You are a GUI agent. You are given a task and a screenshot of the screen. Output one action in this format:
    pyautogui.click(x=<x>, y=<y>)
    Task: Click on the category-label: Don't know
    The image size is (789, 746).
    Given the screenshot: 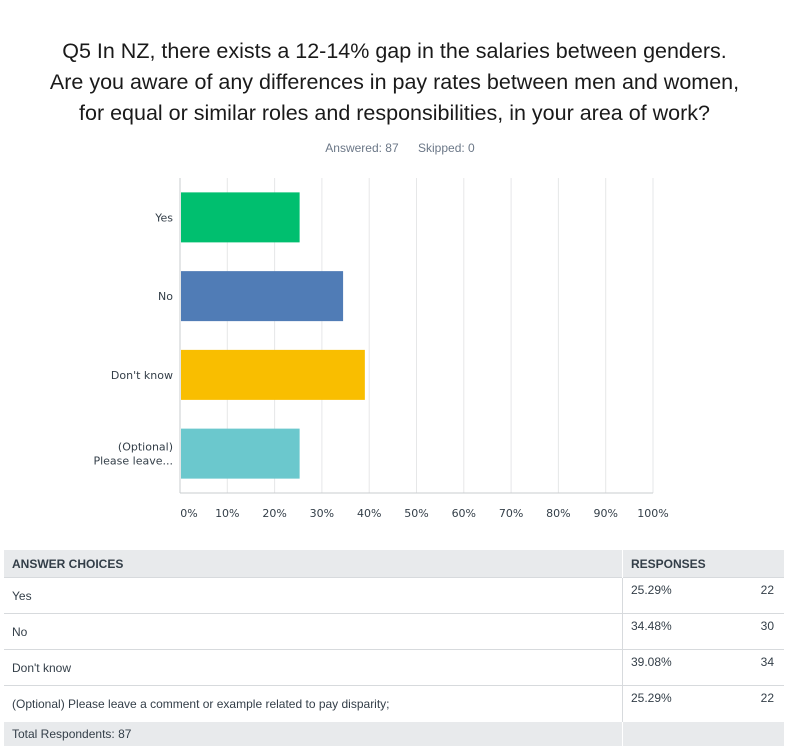 What is the action you would take?
    pyautogui.click(x=142, y=375)
    